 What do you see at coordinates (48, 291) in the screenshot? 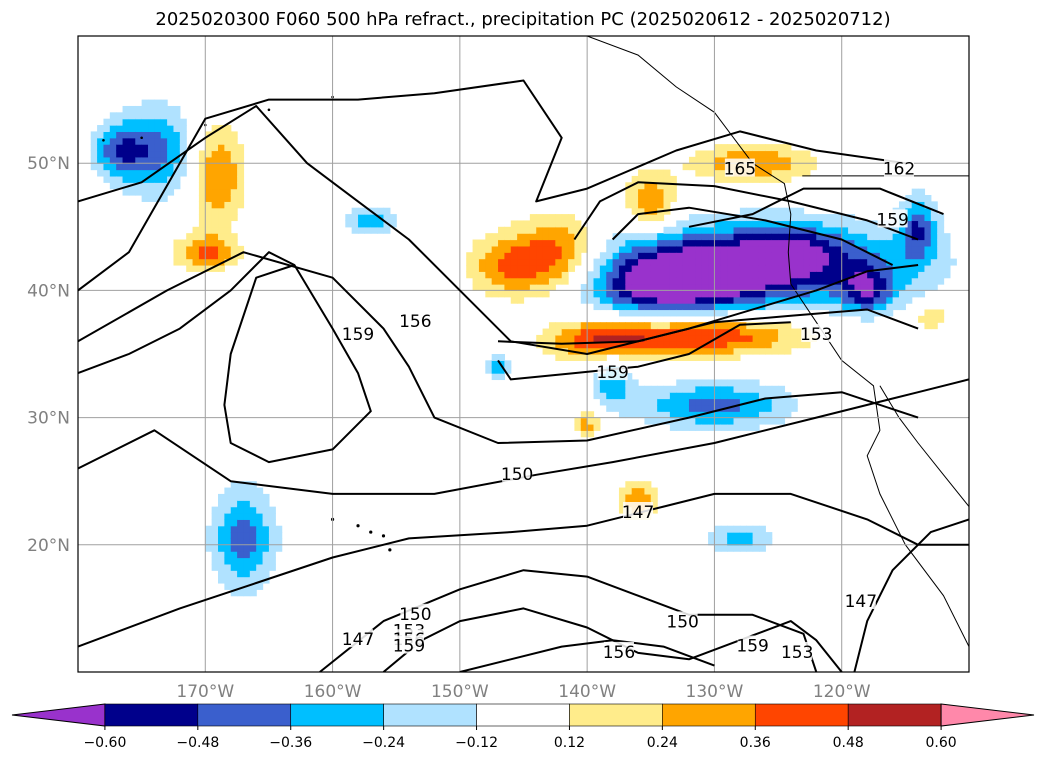
I see `latitude-tick-label: 40°N` at bounding box center [48, 291].